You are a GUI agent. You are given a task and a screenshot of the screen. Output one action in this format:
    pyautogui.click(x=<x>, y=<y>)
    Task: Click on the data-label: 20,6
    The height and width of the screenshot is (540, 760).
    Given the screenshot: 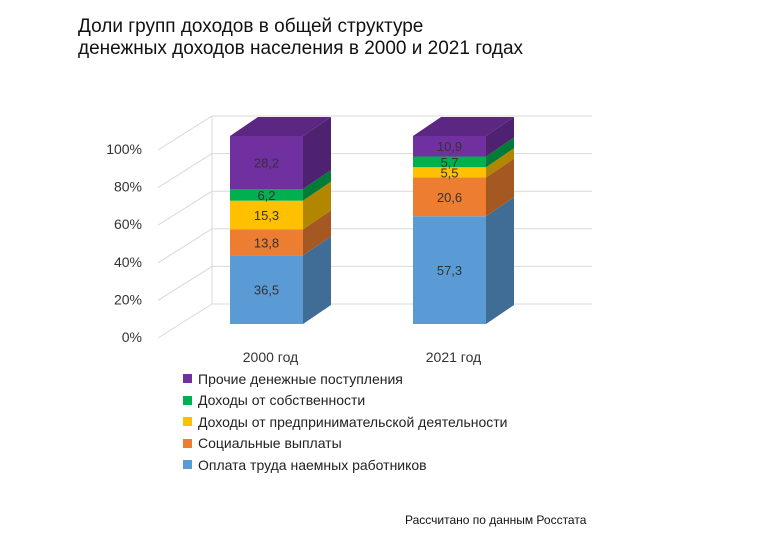 What is the action you would take?
    pyautogui.click(x=449, y=197)
    